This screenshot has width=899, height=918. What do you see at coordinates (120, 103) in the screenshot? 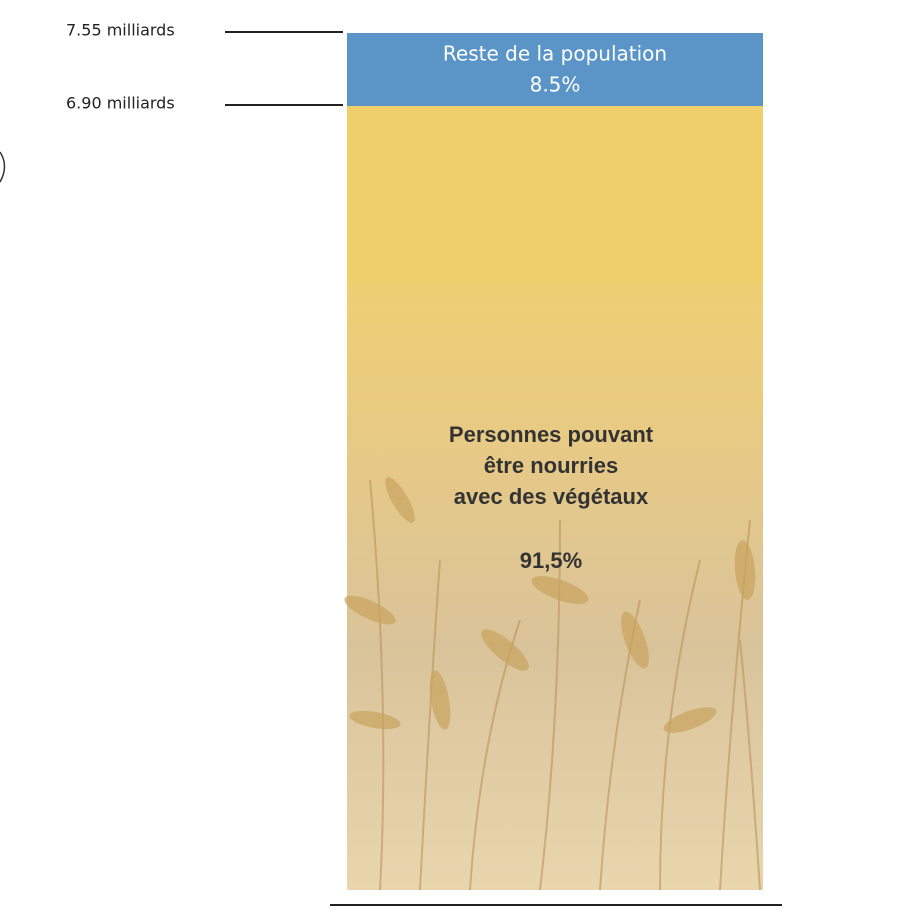
I see `level-label: 6.90 milliards` at bounding box center [120, 103].